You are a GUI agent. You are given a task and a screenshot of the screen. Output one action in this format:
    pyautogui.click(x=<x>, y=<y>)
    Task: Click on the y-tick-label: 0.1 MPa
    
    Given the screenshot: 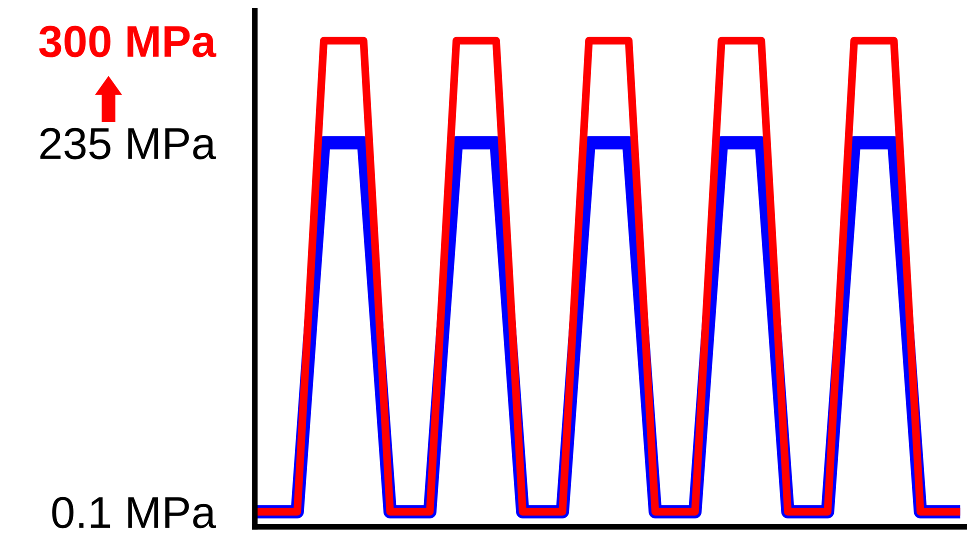 What is the action you would take?
    pyautogui.click(x=134, y=512)
    